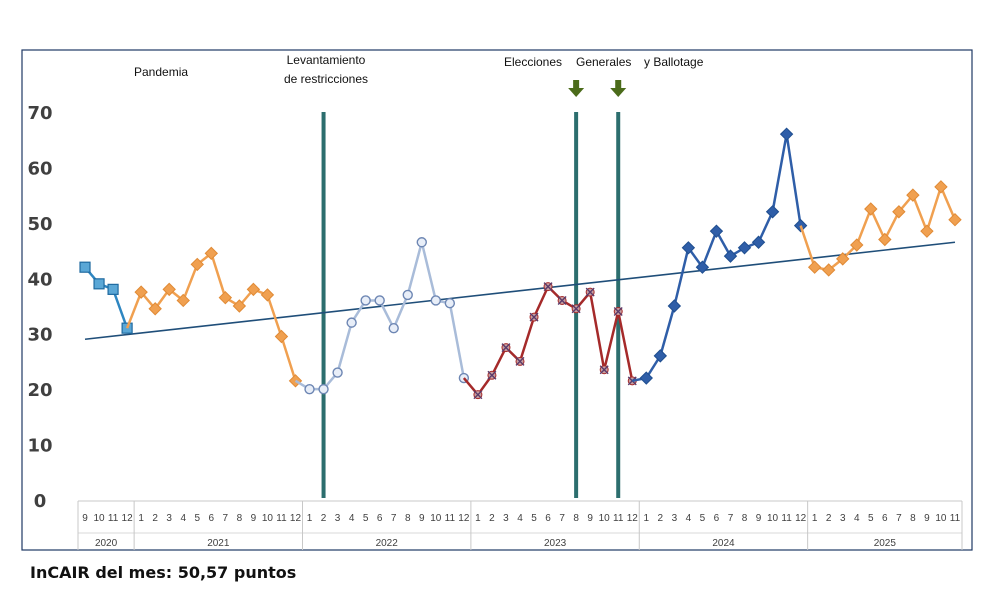 This screenshot has height=606, width=992. I want to click on annotation-elecciones: Elecciones, so click(533, 62).